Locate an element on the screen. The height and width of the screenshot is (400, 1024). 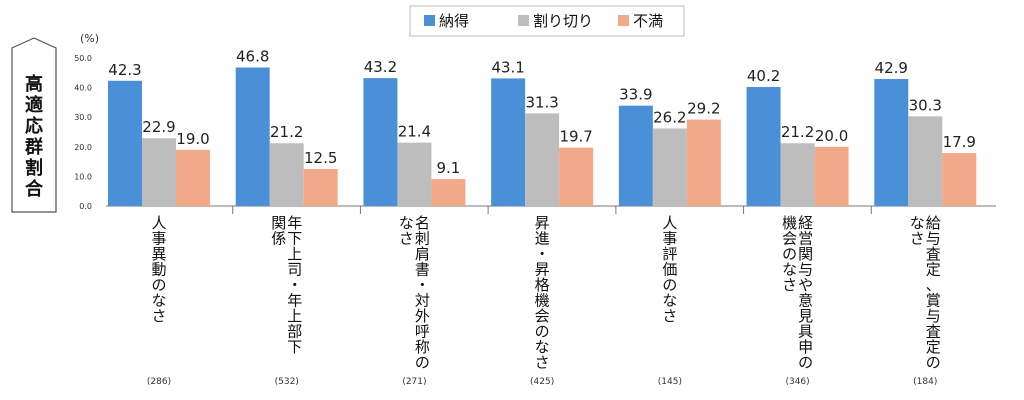
data-label: 43.1 is located at coordinates (507, 67).